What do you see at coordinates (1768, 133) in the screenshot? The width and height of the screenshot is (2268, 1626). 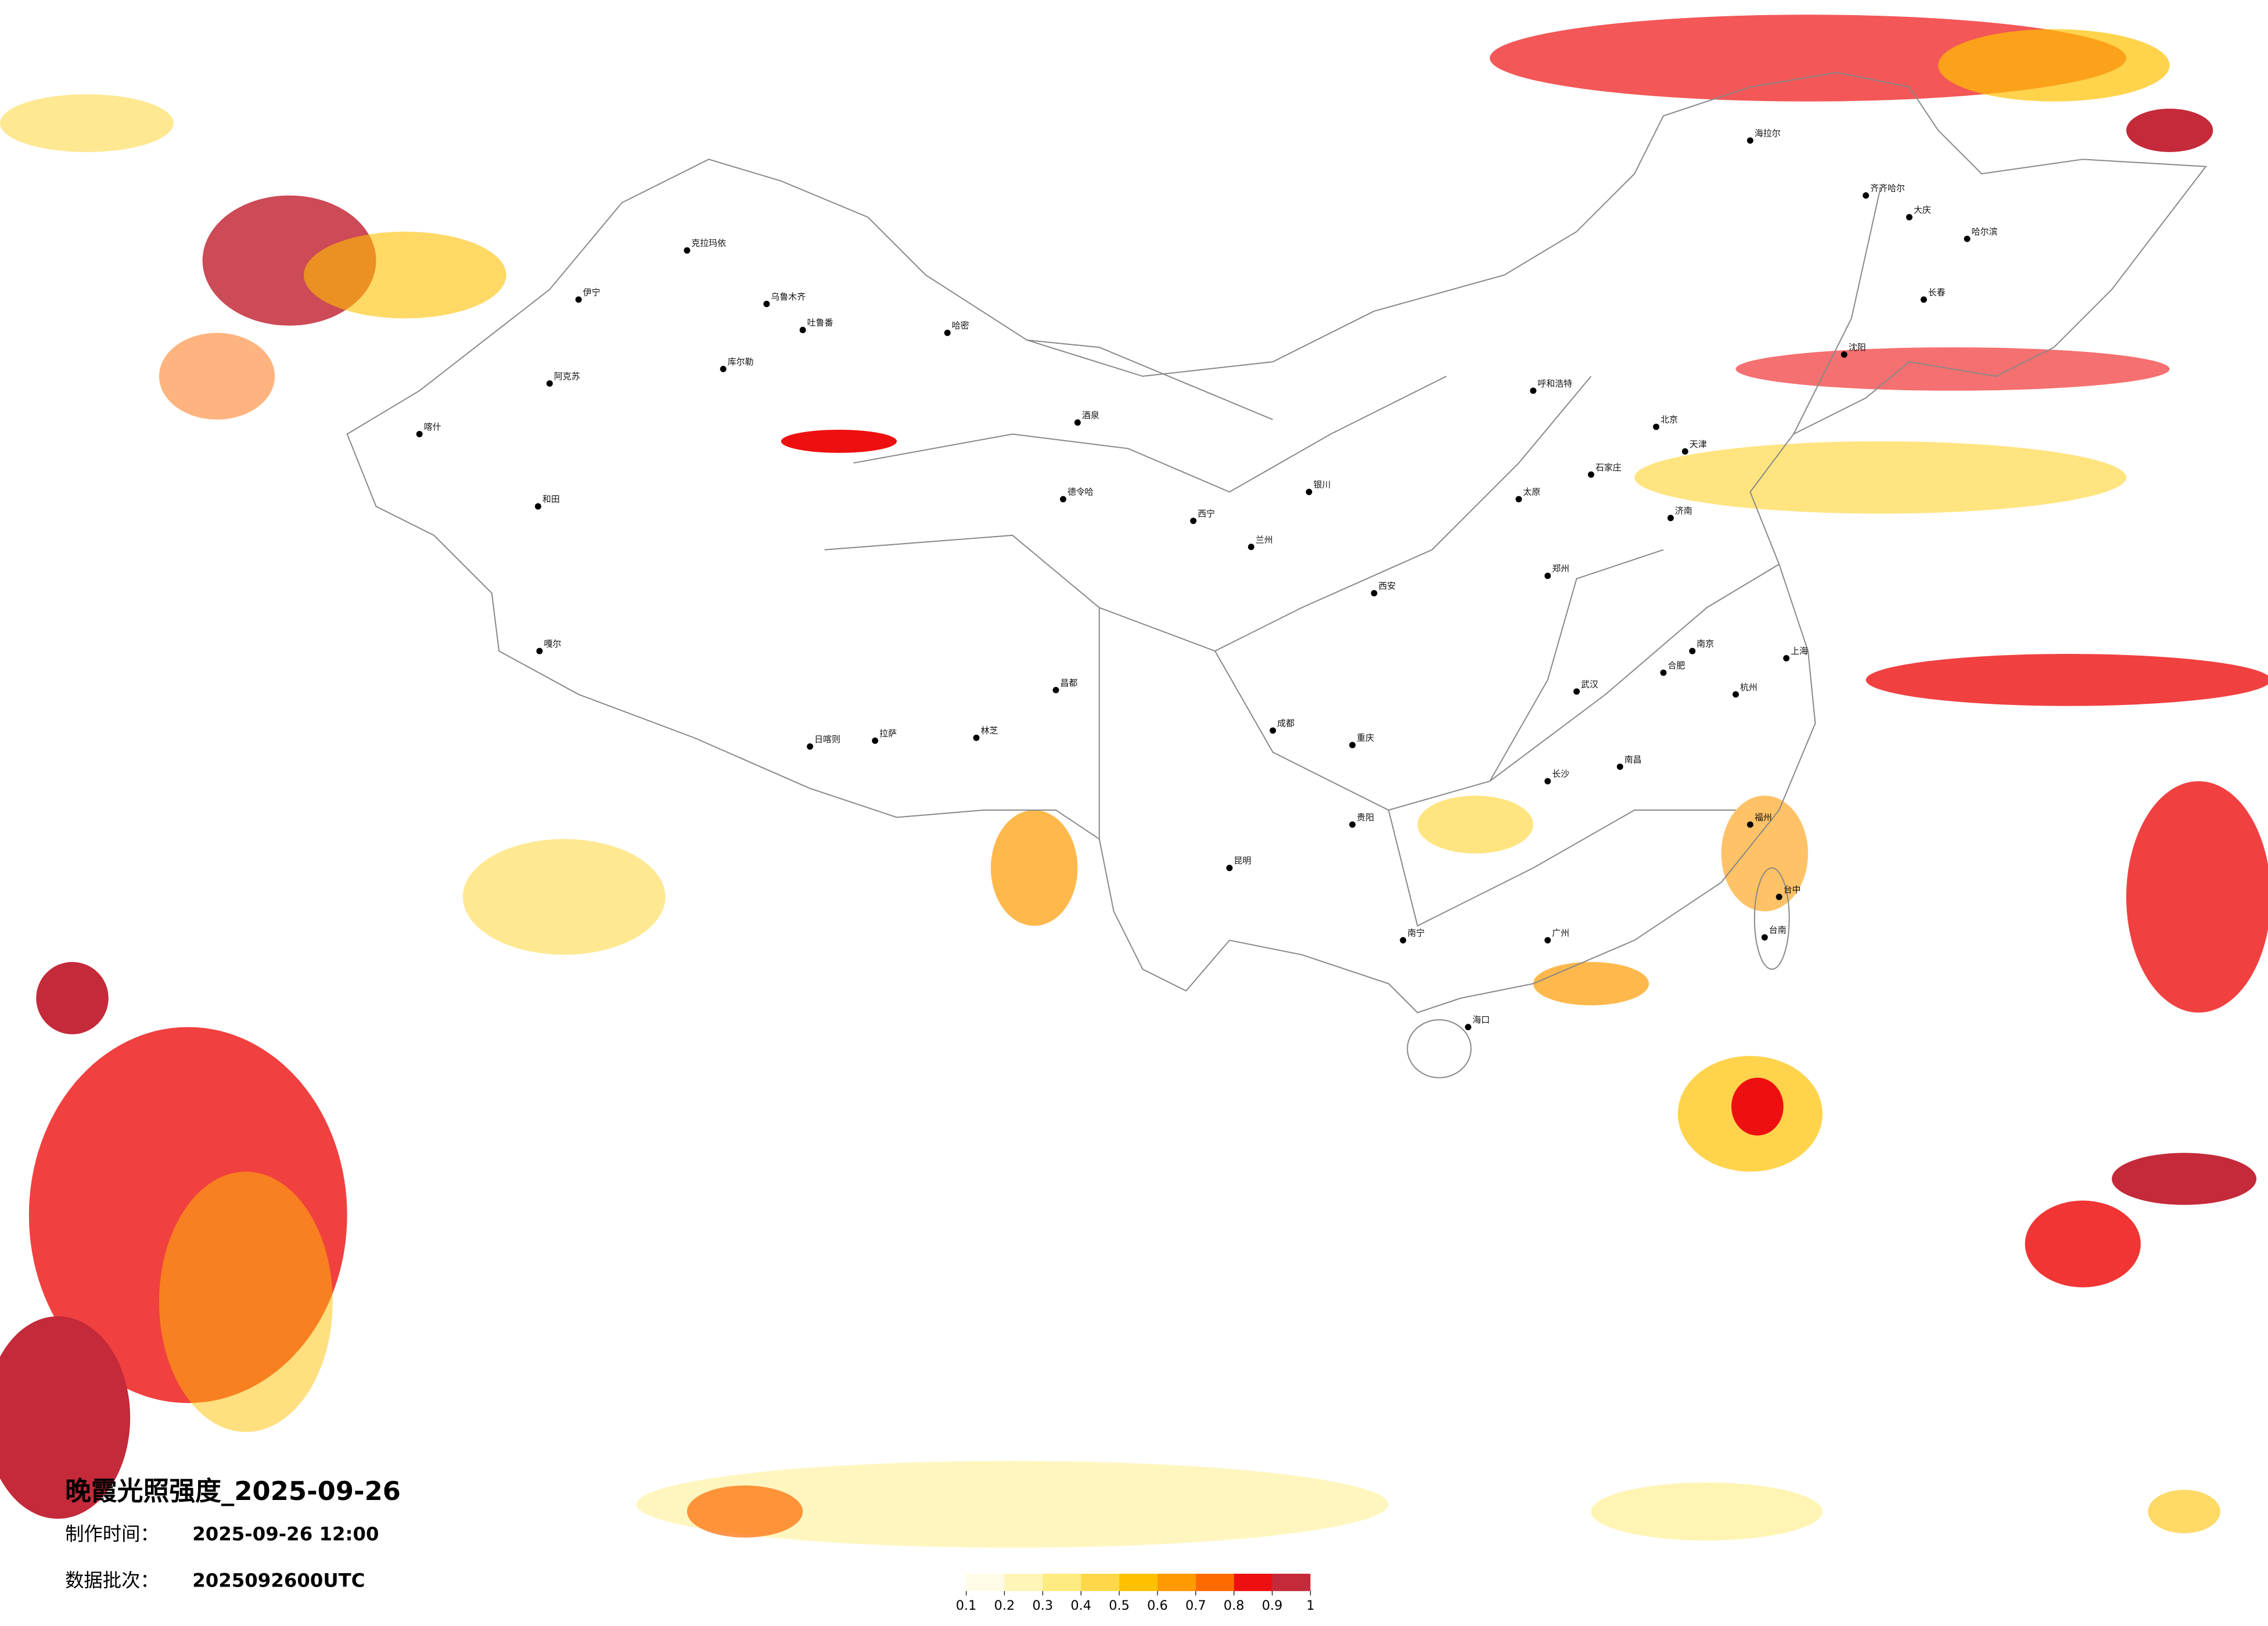 I see `city-label: 海拉尔` at bounding box center [1768, 133].